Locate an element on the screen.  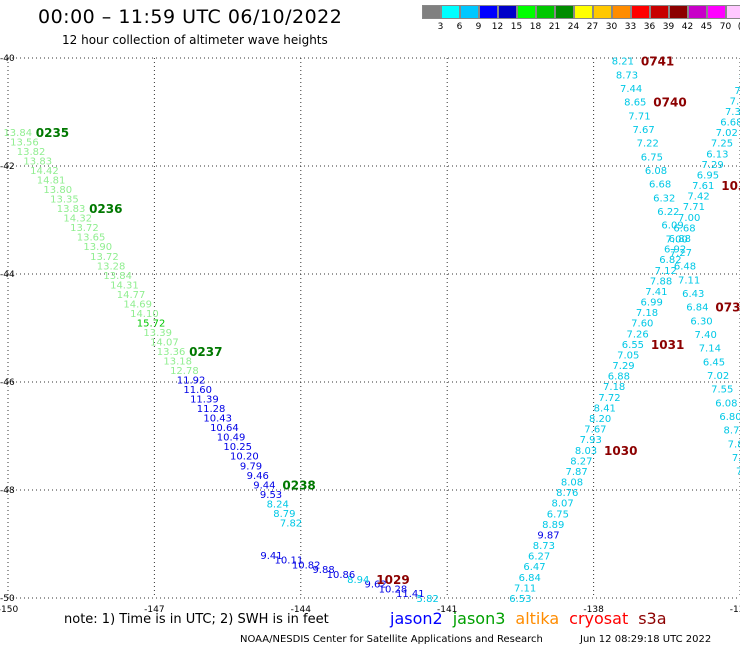
color-legend-tick: 45 is located at coordinates (706, 27).